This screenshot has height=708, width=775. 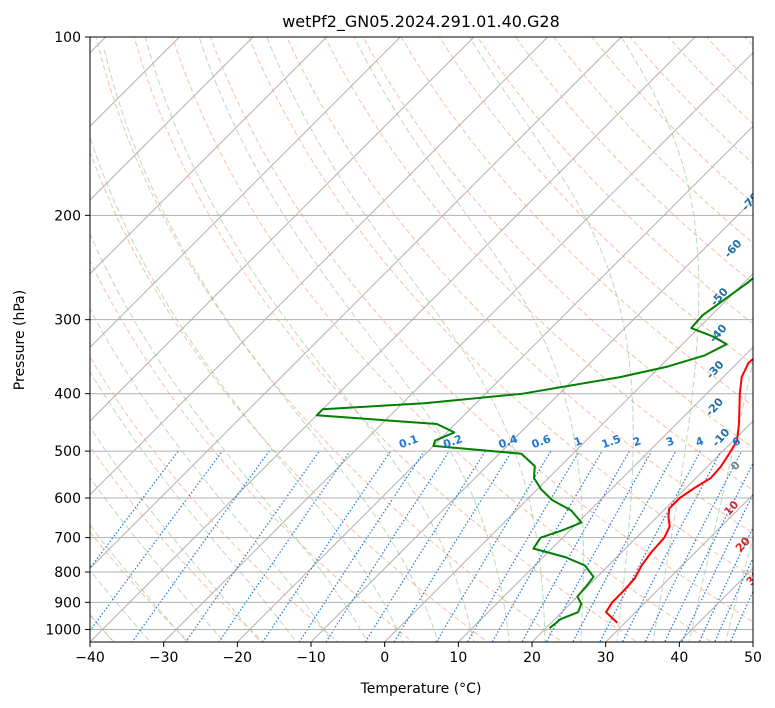 What do you see at coordinates (67, 38) in the screenshot?
I see `y-tick-label: 100` at bounding box center [67, 38].